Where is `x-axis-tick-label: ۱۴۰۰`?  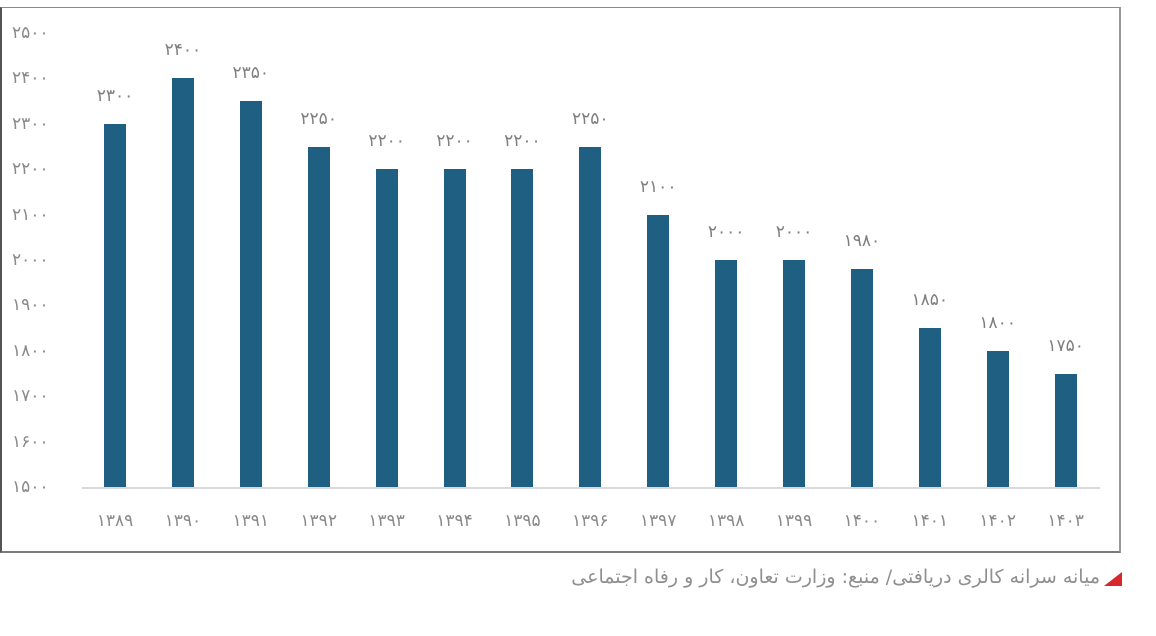 x-axis-tick-label: ۱۴۰۰ is located at coordinates (862, 521).